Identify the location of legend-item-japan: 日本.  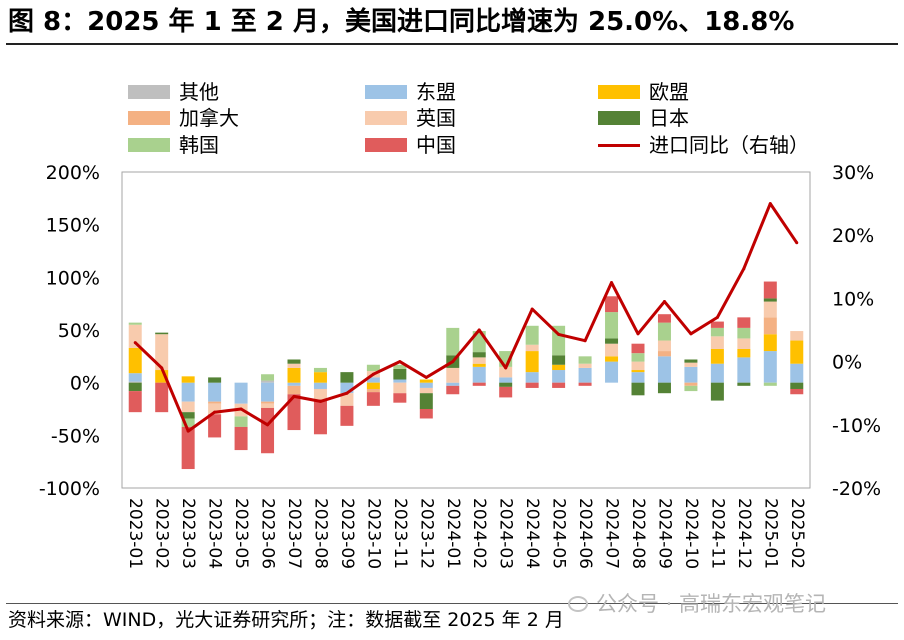
(643, 118).